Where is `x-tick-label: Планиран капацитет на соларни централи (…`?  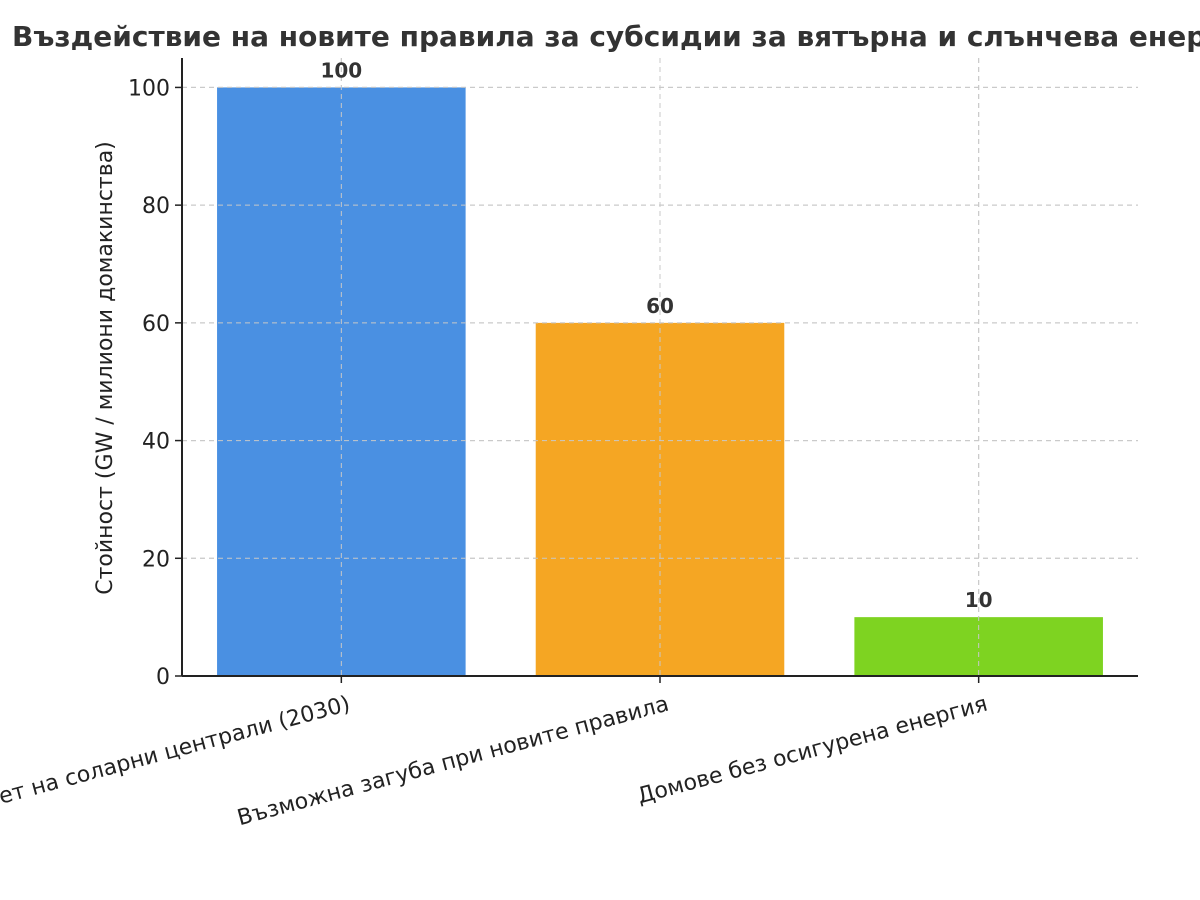
x-tick-label: Планиран капацитет на соларни централи (… is located at coordinates (176, 779).